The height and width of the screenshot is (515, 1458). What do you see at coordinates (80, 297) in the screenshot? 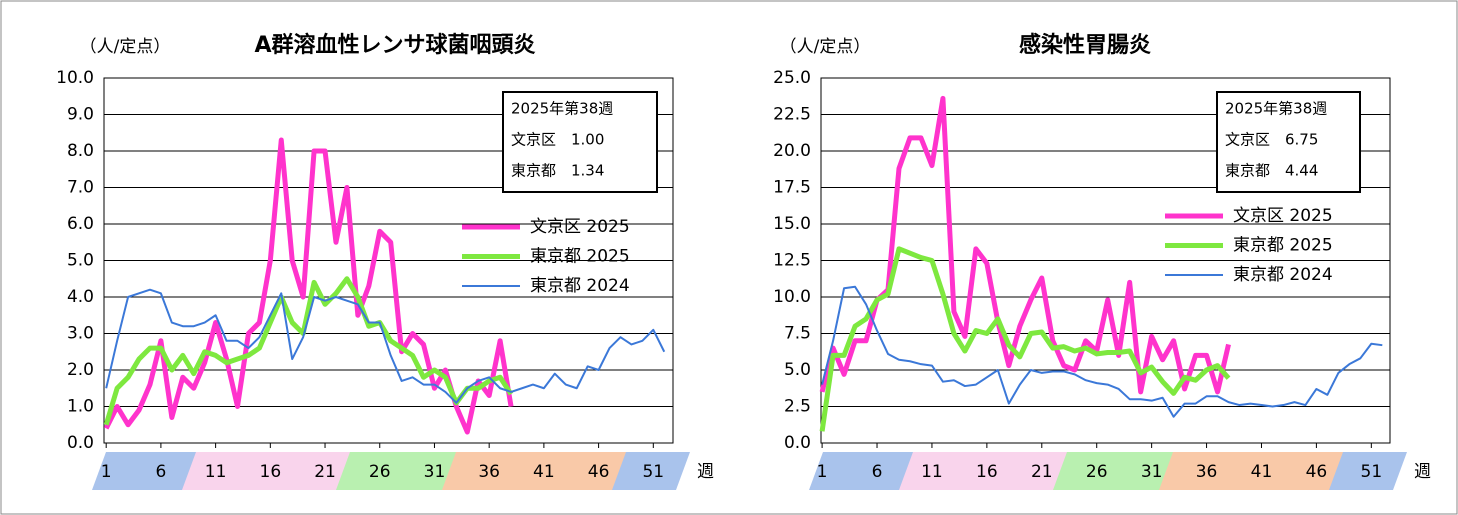
I see `y-tick-label: 4.0` at bounding box center [80, 297].